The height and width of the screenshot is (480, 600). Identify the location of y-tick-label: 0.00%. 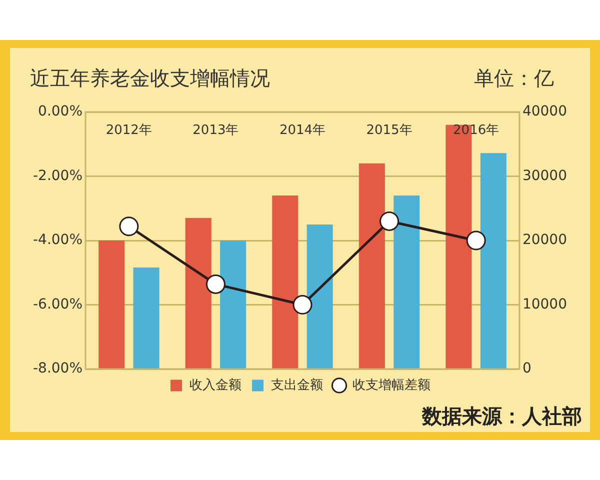
(60, 112).